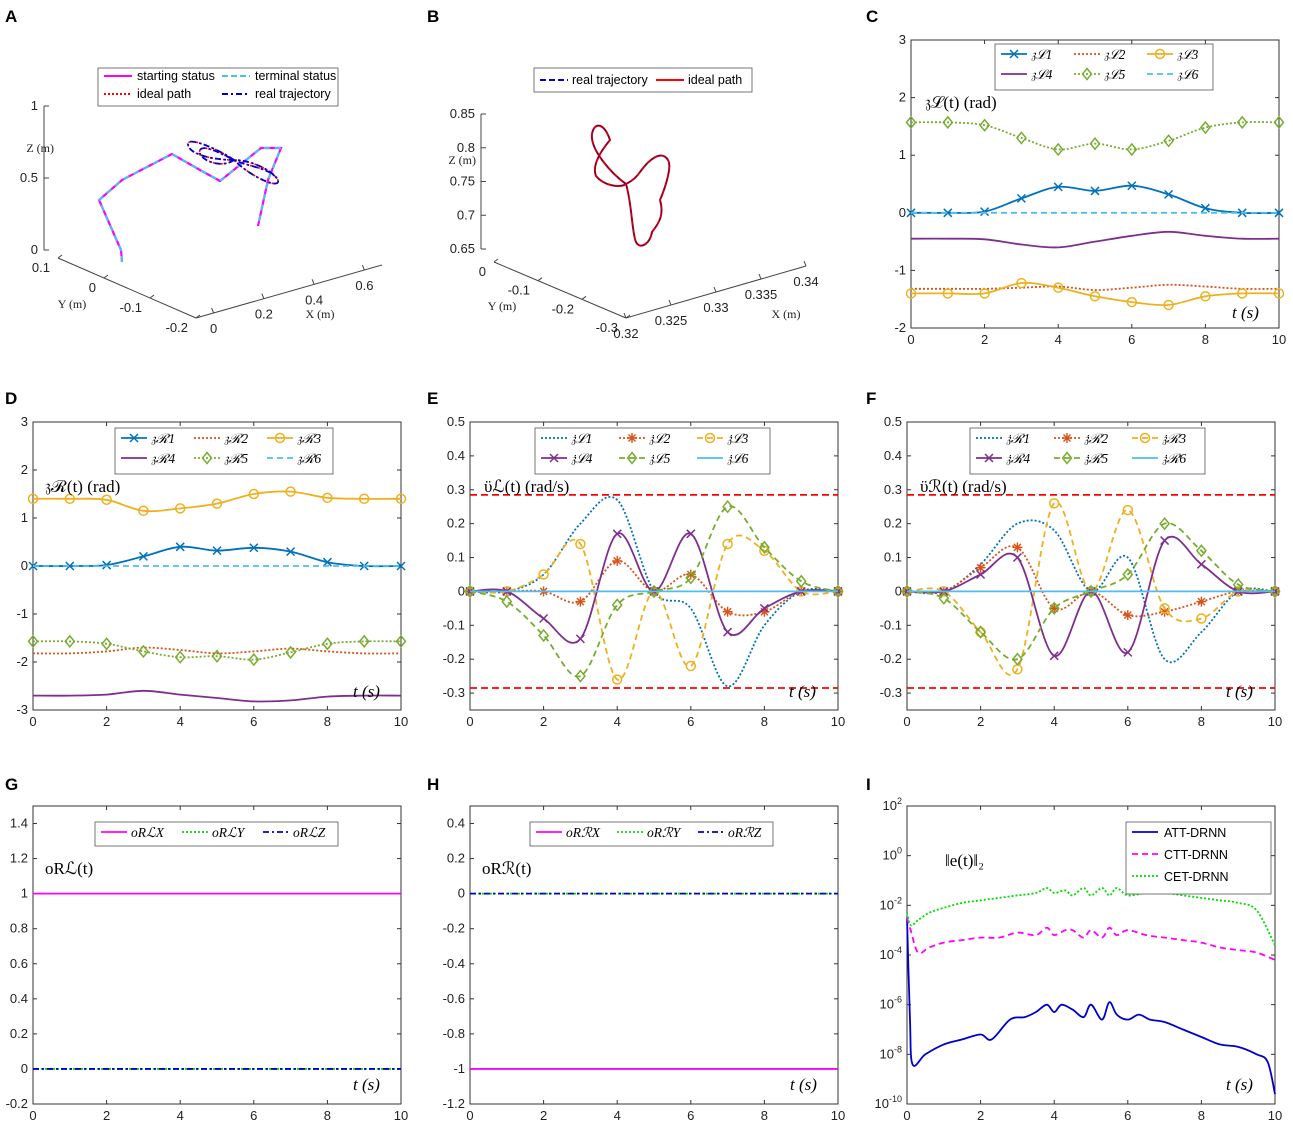 The width and height of the screenshot is (1293, 1128). Describe the element at coordinates (456, 858) in the screenshot. I see `y-tick-label: 0.2` at that location.